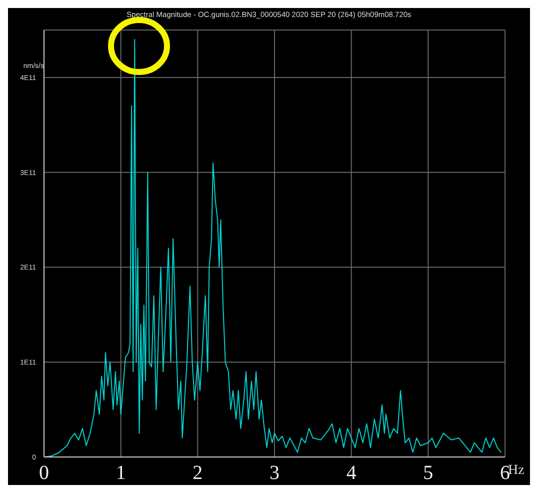 Image resolution: width=538 pixels, height=493 pixels. What do you see at coordinates (516, 470) in the screenshot?
I see `x-axis-title: Hz` at bounding box center [516, 470].